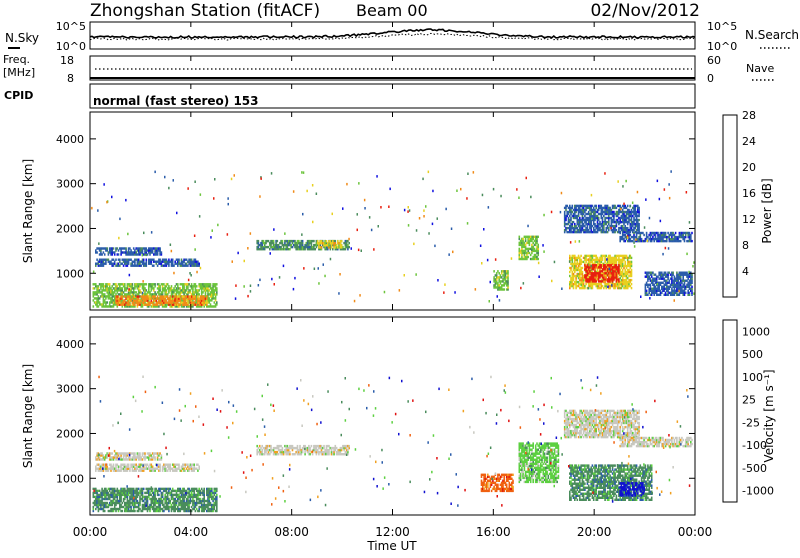  What do you see at coordinates (392, 33) in the screenshot?
I see `nsky-line` at bounding box center [392, 33].